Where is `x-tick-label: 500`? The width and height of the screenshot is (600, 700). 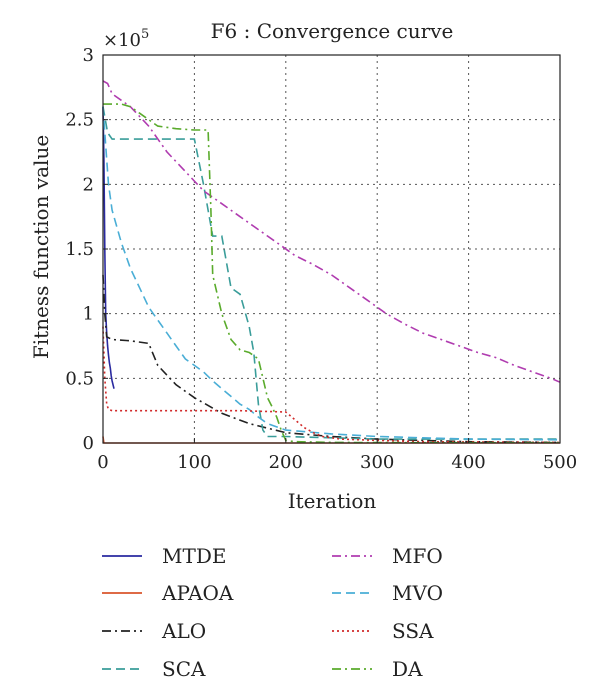
x-tick-label: 500 is located at coordinates (560, 462).